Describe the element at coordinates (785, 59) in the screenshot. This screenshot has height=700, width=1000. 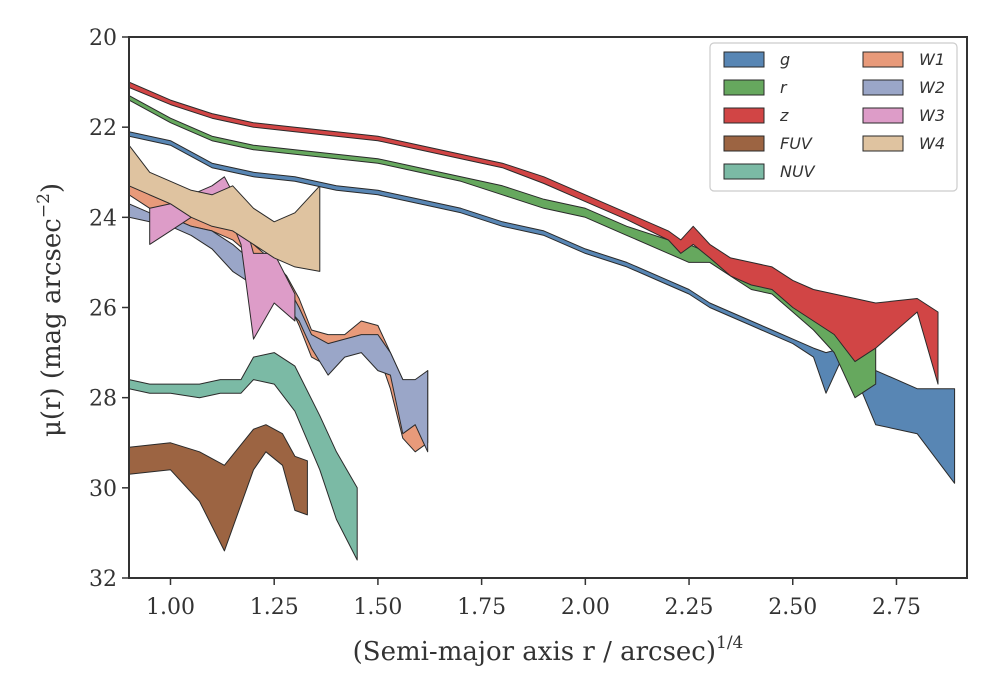
I see `legend-label-g: g` at that location.